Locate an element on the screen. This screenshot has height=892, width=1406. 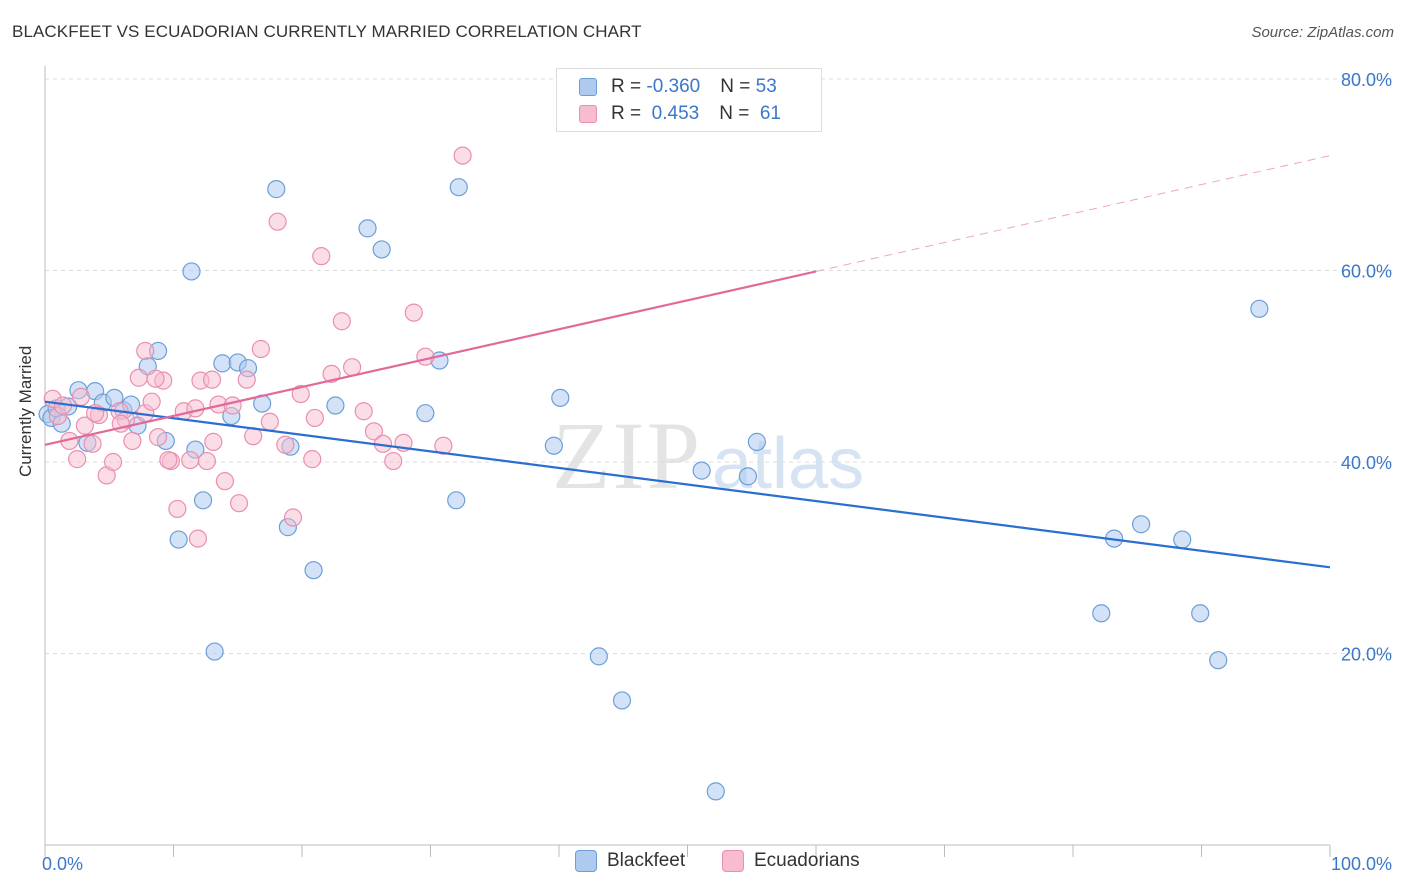
legend-row-blackfeet: R = -0.360 N = 53 is located at coordinates (678, 87).